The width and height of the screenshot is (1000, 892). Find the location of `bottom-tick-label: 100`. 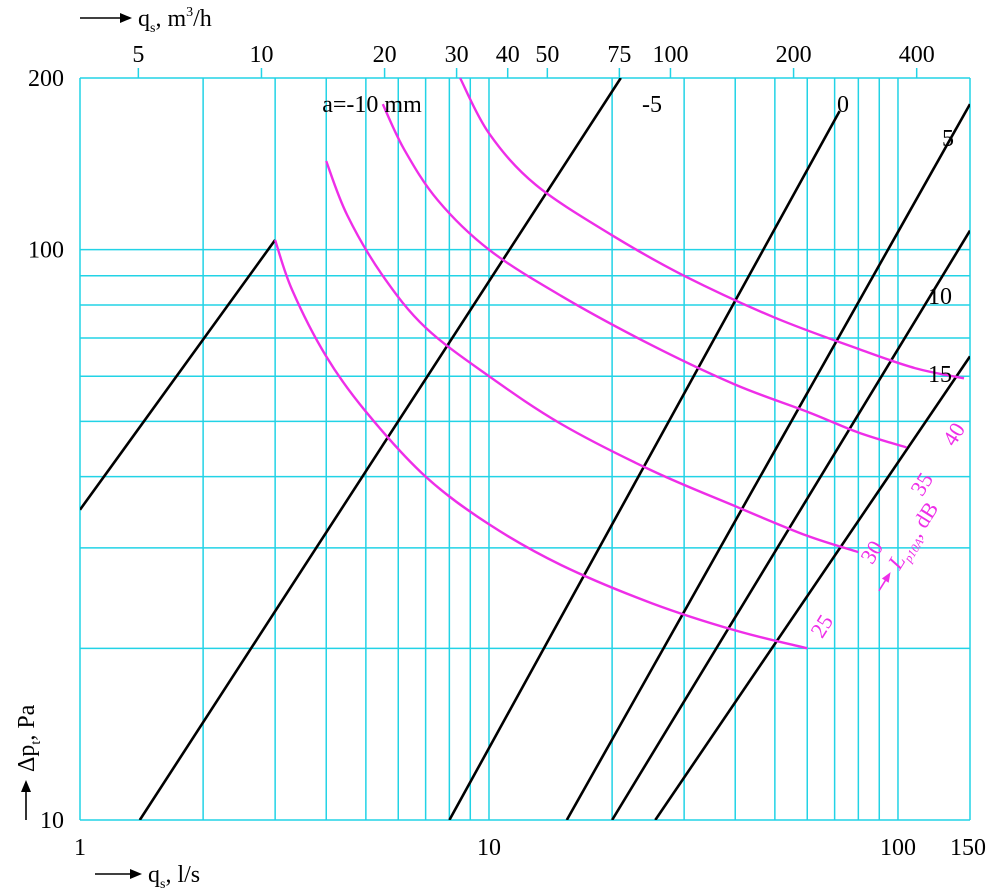

bottom-tick-label: 100 is located at coordinates (898, 848).